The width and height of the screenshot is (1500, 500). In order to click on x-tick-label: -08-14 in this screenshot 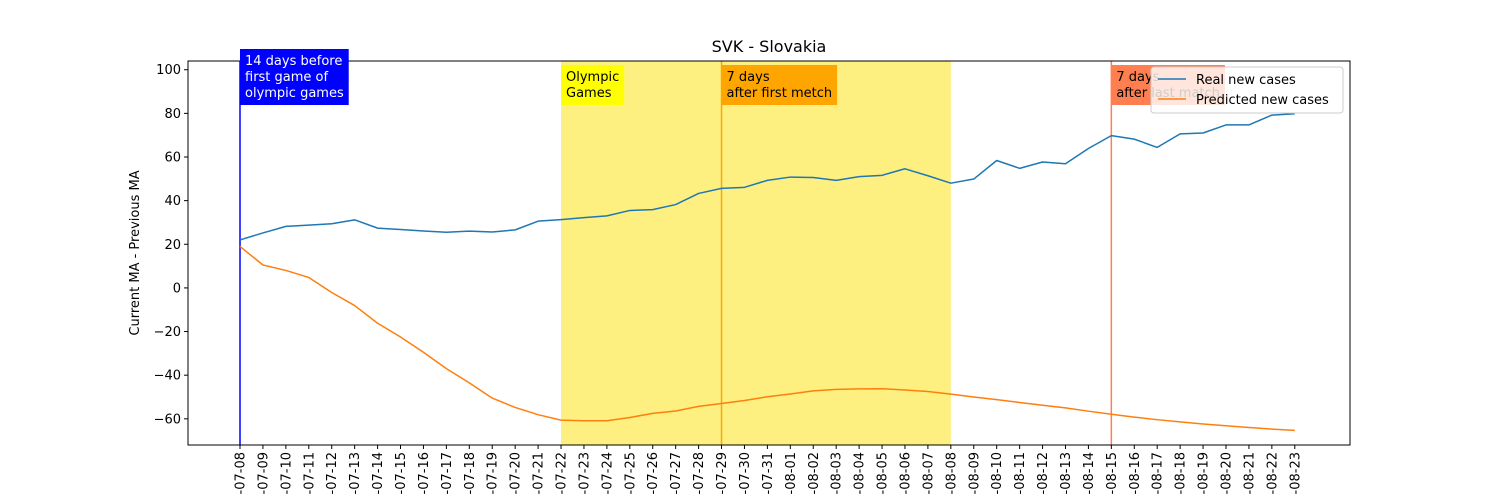, I will do `click(1089, 473)`.